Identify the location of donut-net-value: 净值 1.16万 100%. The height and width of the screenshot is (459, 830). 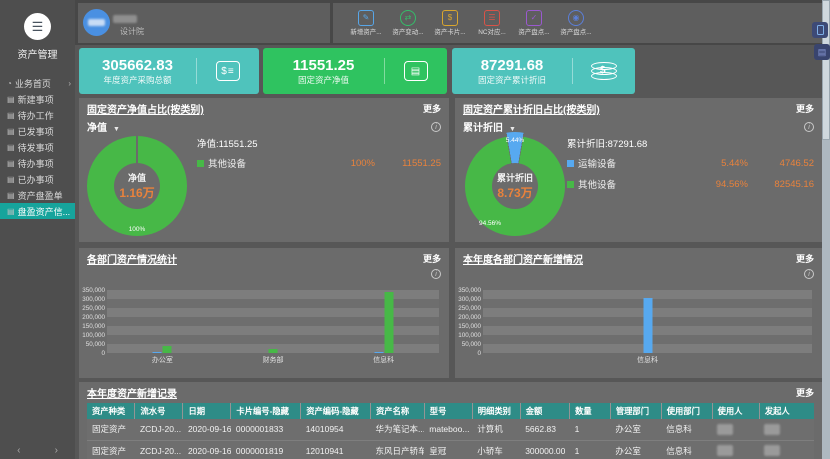
(137, 186).